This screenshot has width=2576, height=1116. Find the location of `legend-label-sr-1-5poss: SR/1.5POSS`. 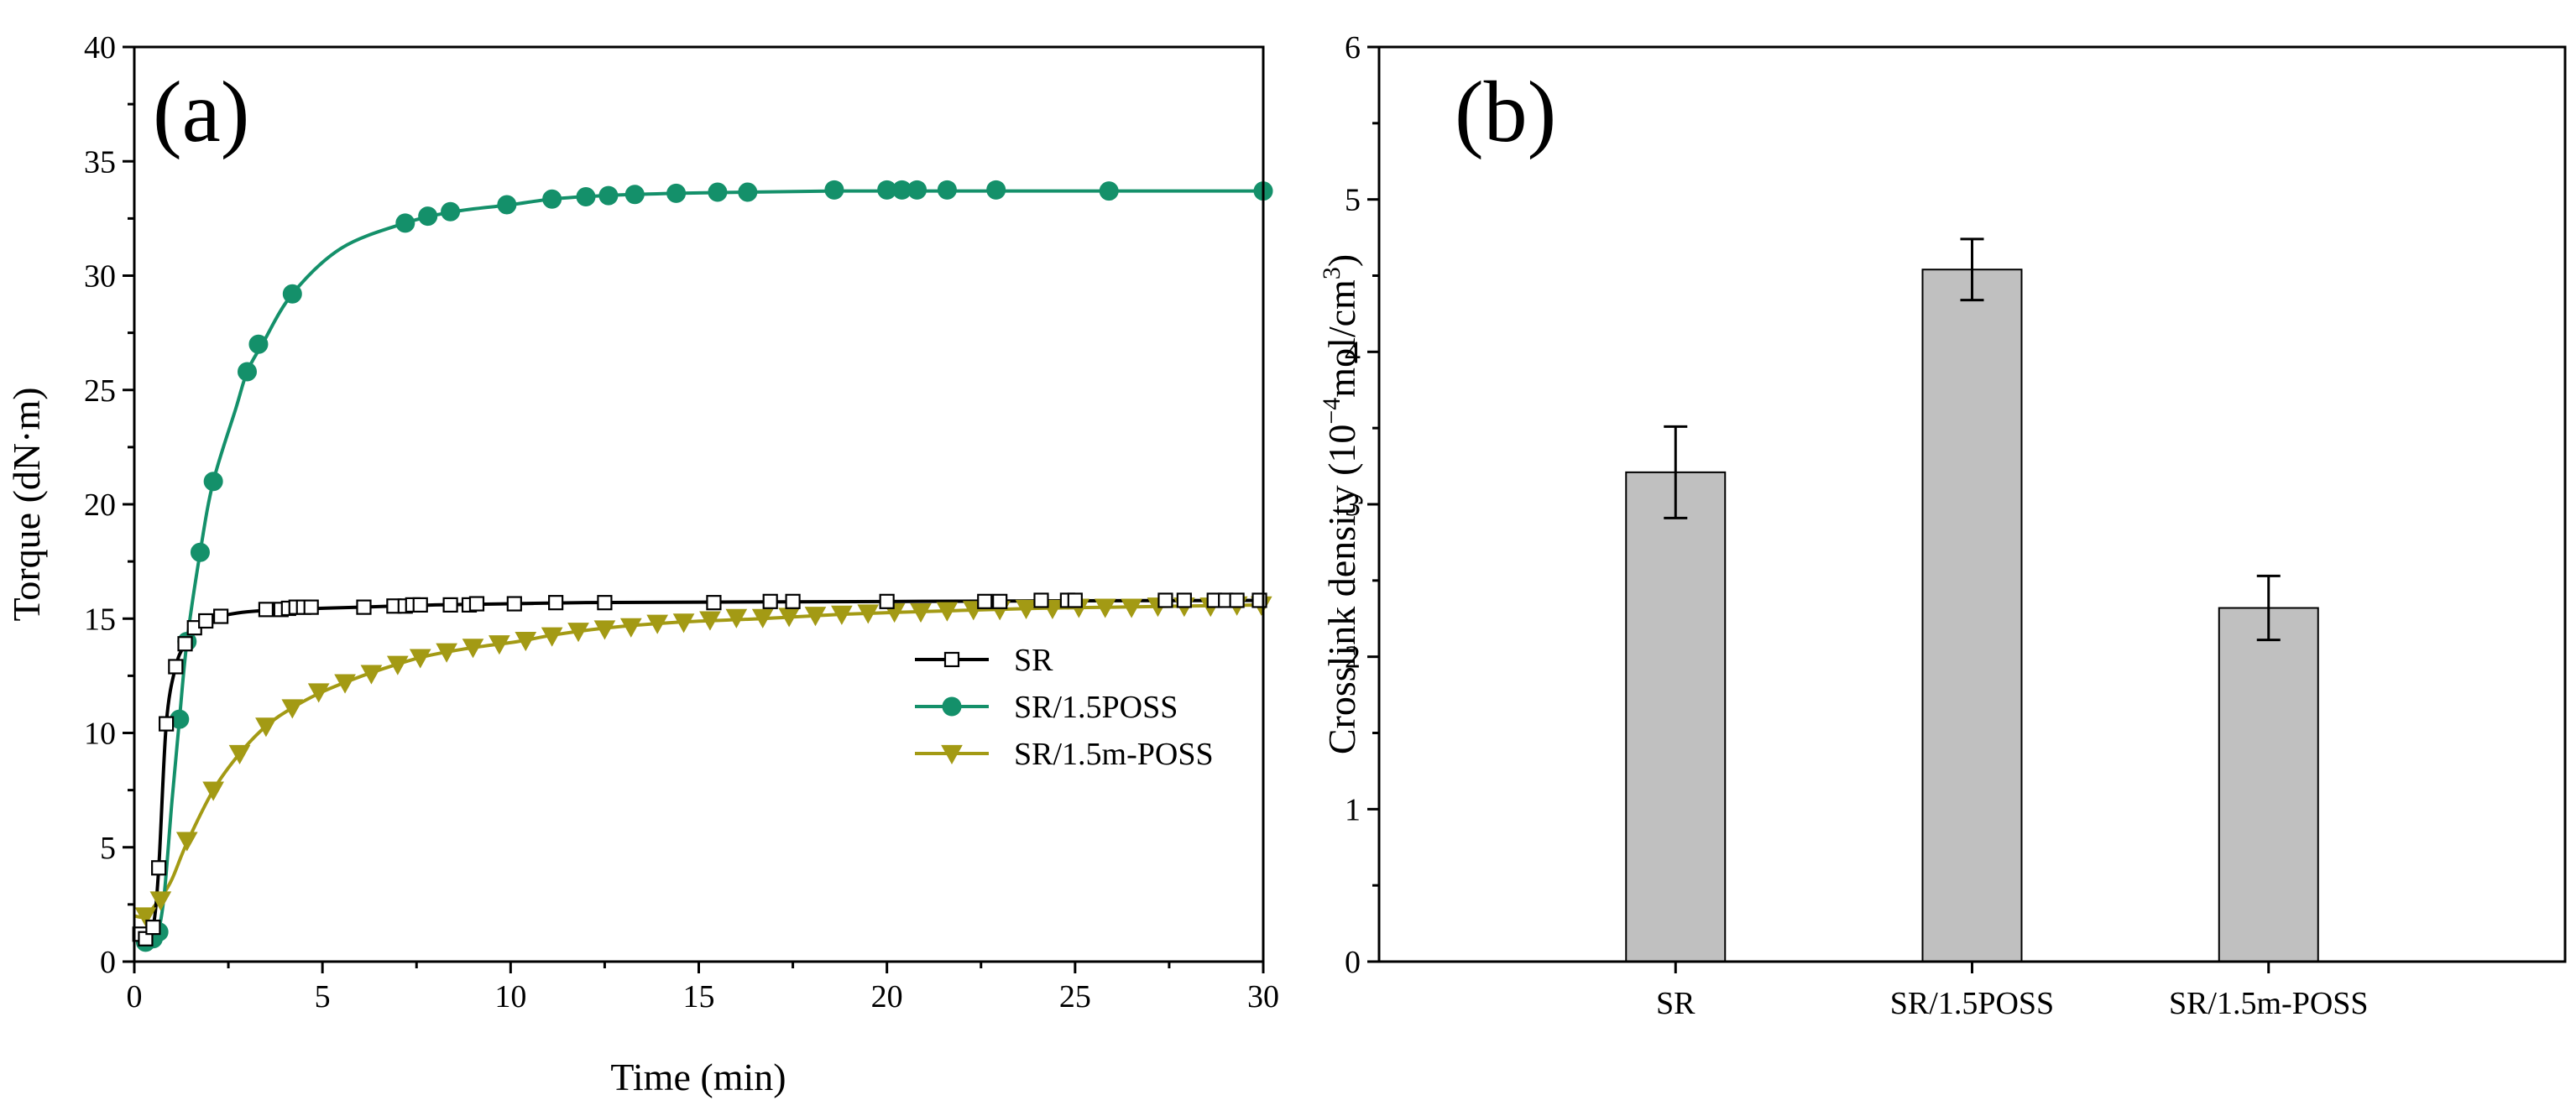

legend-label-sr-1-5poss: SR/1.5POSS is located at coordinates (1096, 707).